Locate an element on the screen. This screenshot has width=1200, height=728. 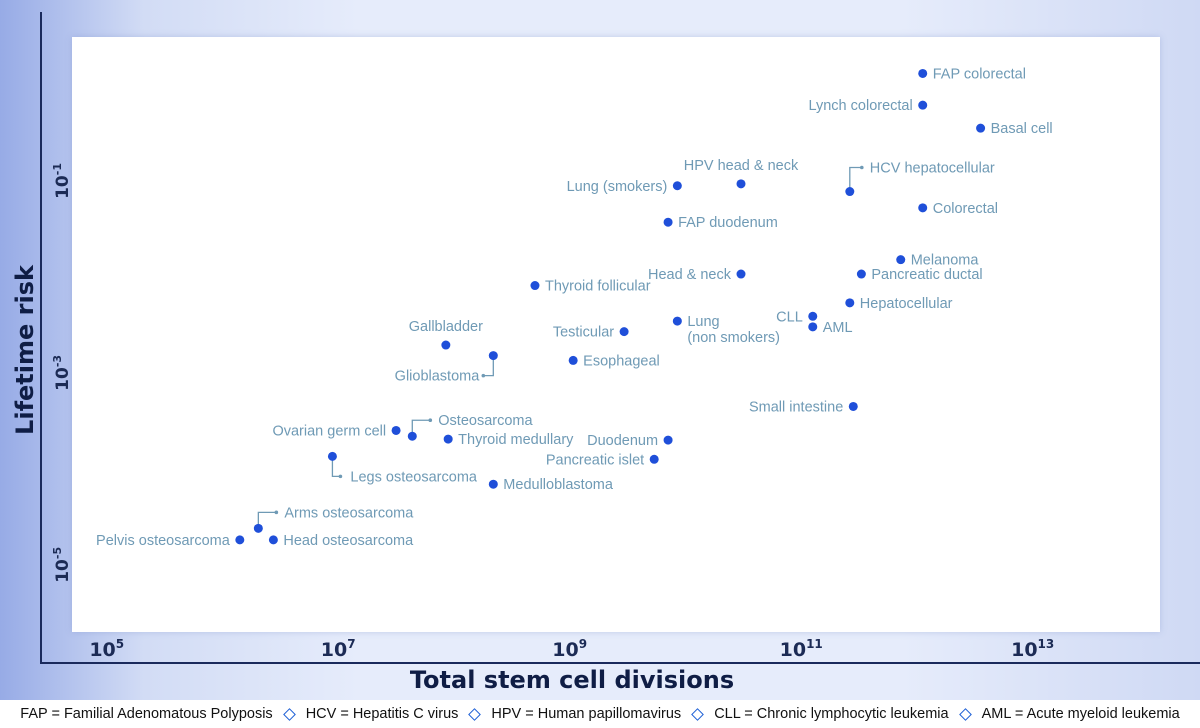
x-tick-label-10e5: 105 is located at coordinates (106, 649).